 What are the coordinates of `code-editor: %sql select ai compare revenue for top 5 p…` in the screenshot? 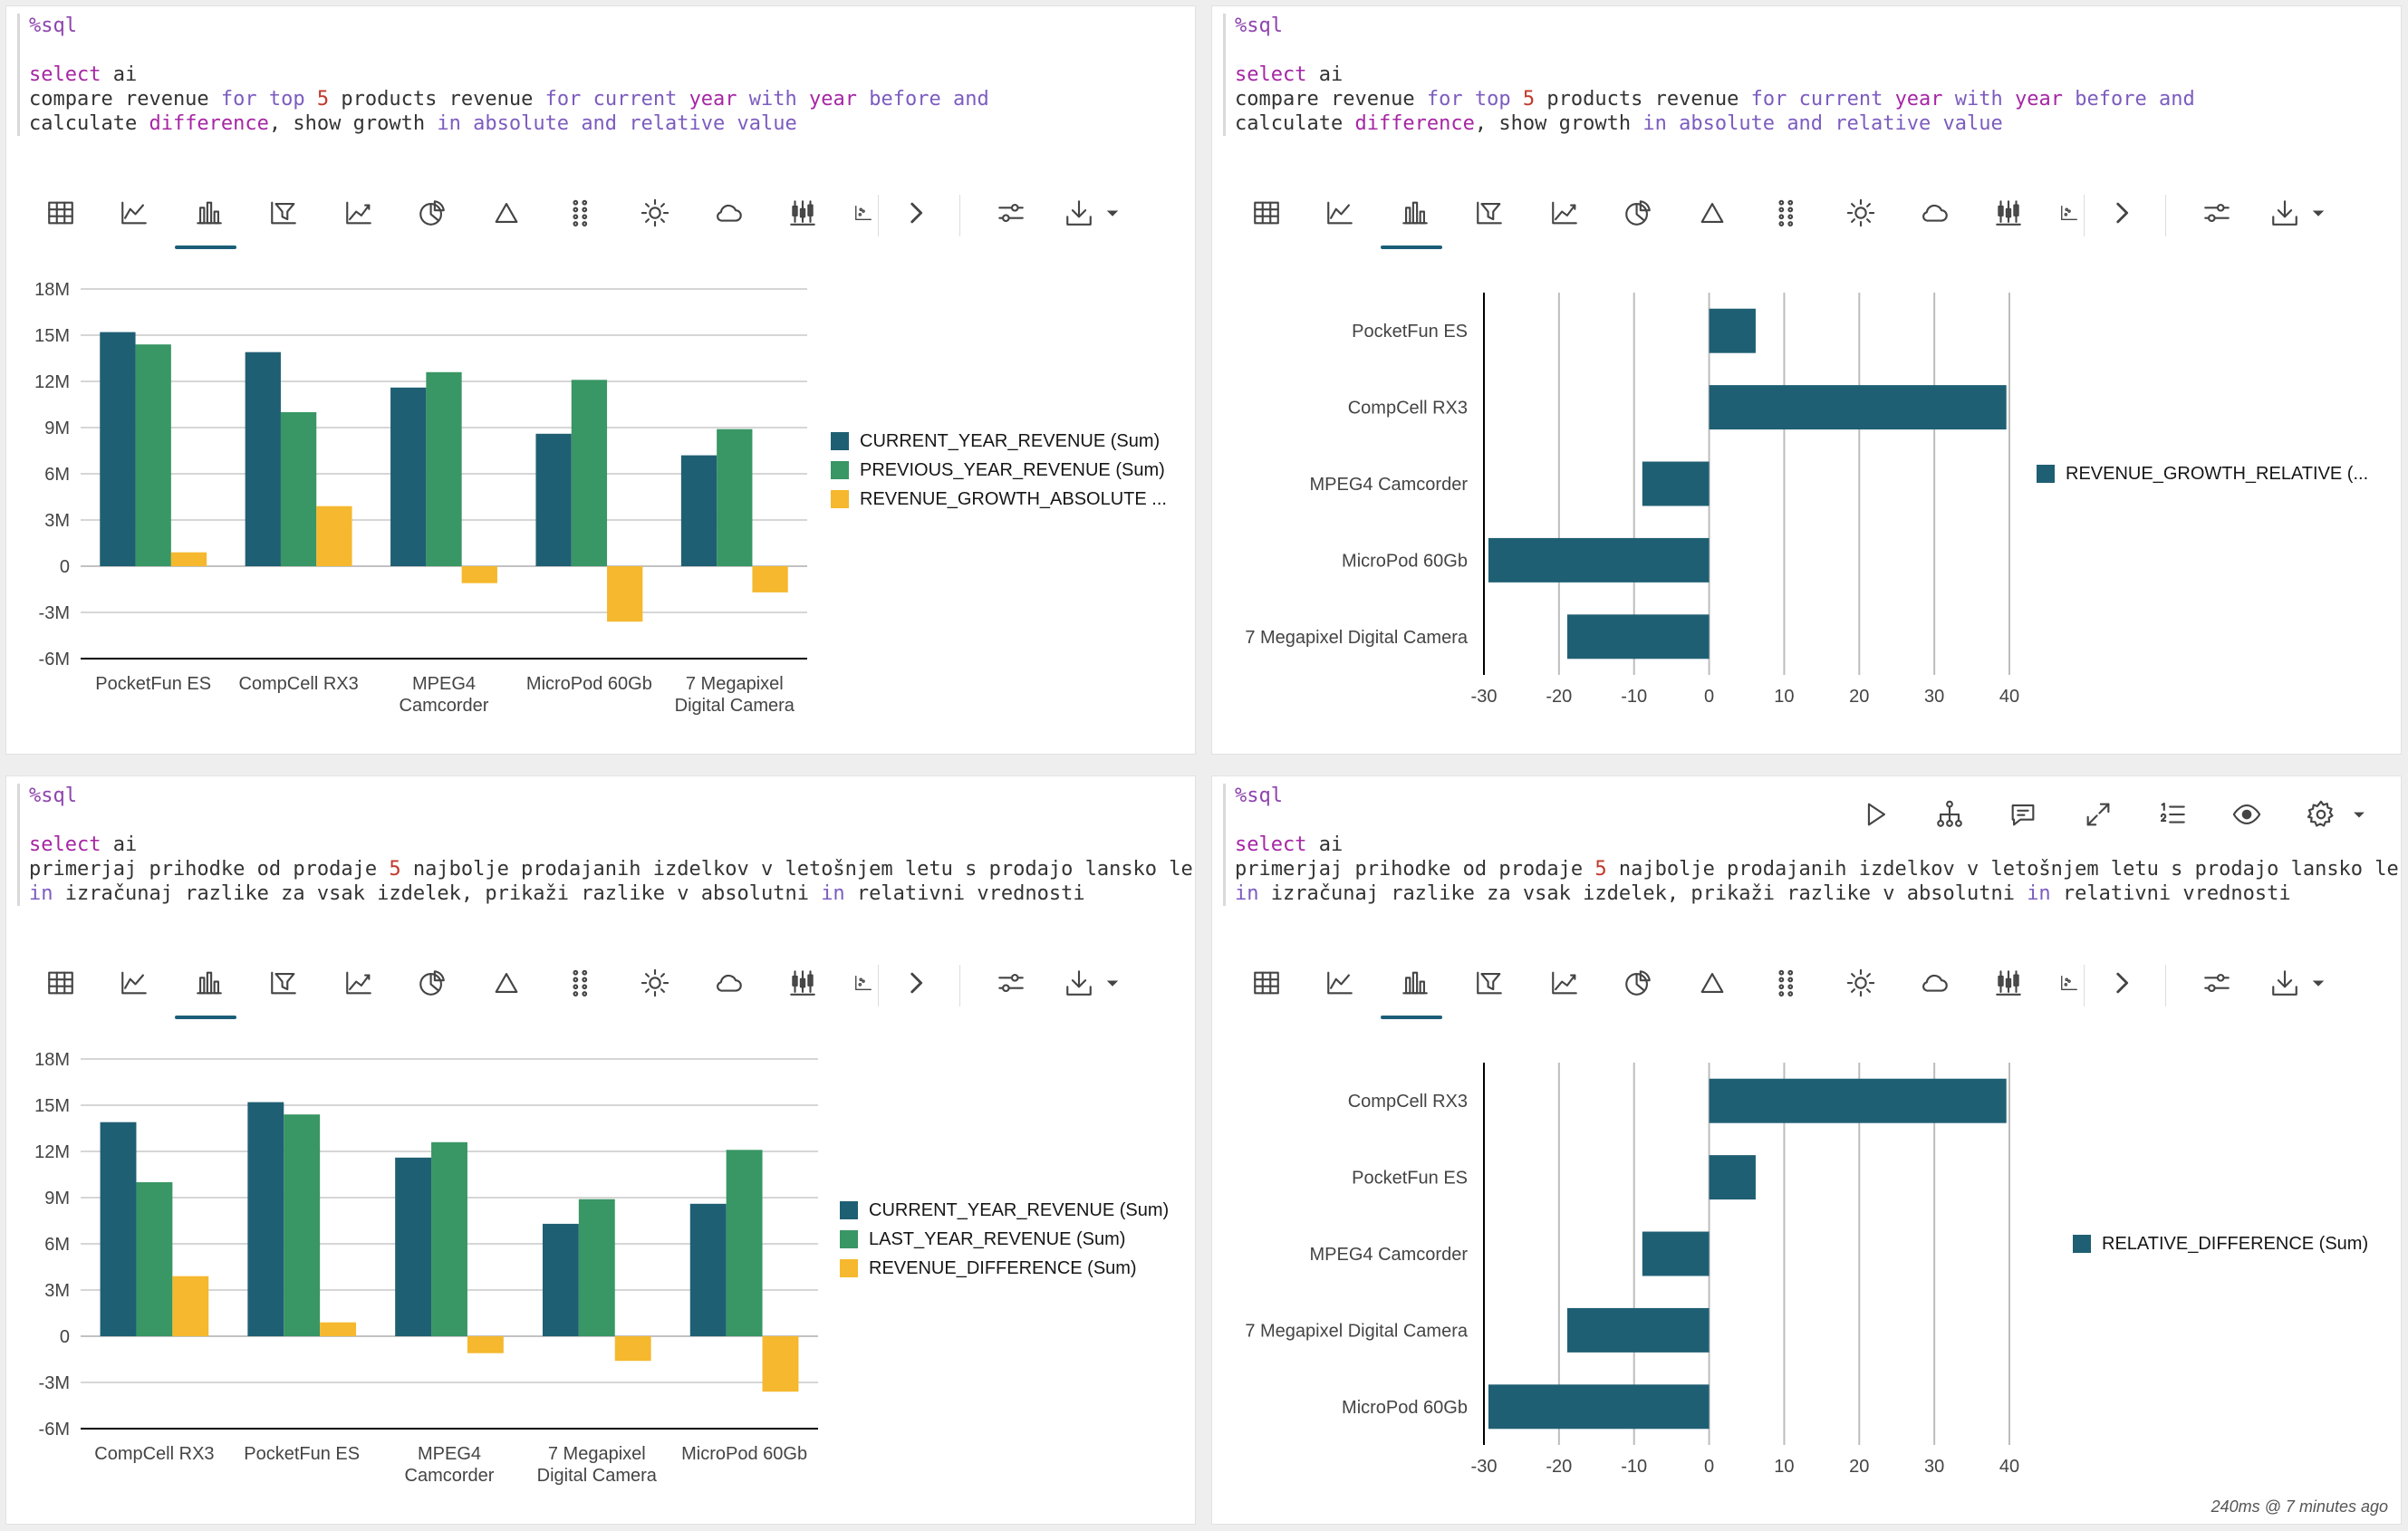 It's located at (606, 75).